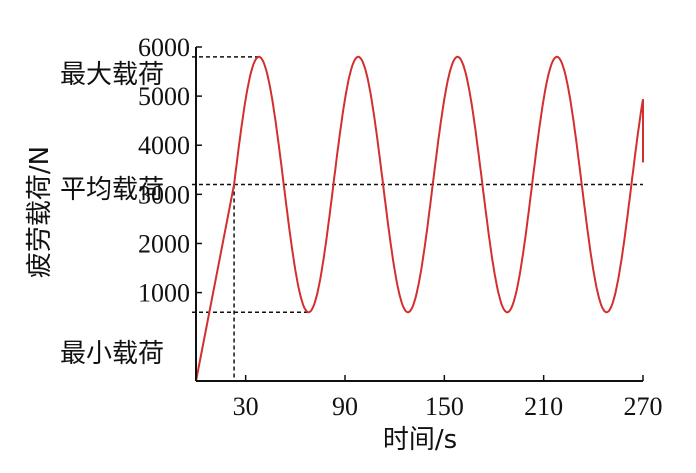 The image size is (696, 473). I want to click on y-tick-label: 4000, so click(164, 145).